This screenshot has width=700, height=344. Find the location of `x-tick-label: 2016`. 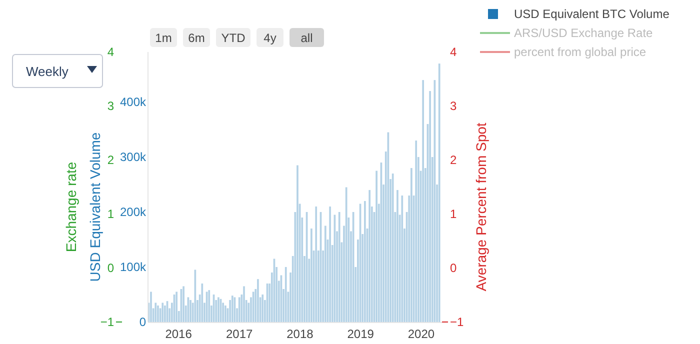

x-tick-label: 2016 is located at coordinates (178, 334).